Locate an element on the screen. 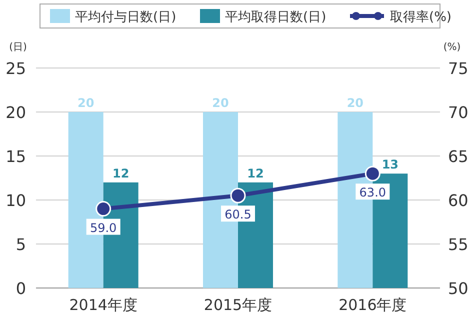 The height and width of the screenshot is (320, 475). y2-tick-label: 50 is located at coordinates (458, 288).